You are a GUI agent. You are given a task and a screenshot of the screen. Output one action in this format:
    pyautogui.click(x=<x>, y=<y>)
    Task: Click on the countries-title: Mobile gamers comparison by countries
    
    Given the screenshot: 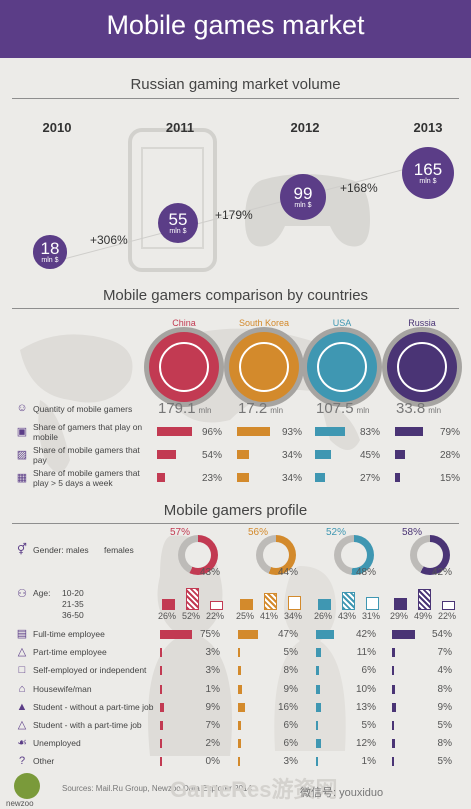 What is the action you would take?
    pyautogui.click(x=235, y=295)
    